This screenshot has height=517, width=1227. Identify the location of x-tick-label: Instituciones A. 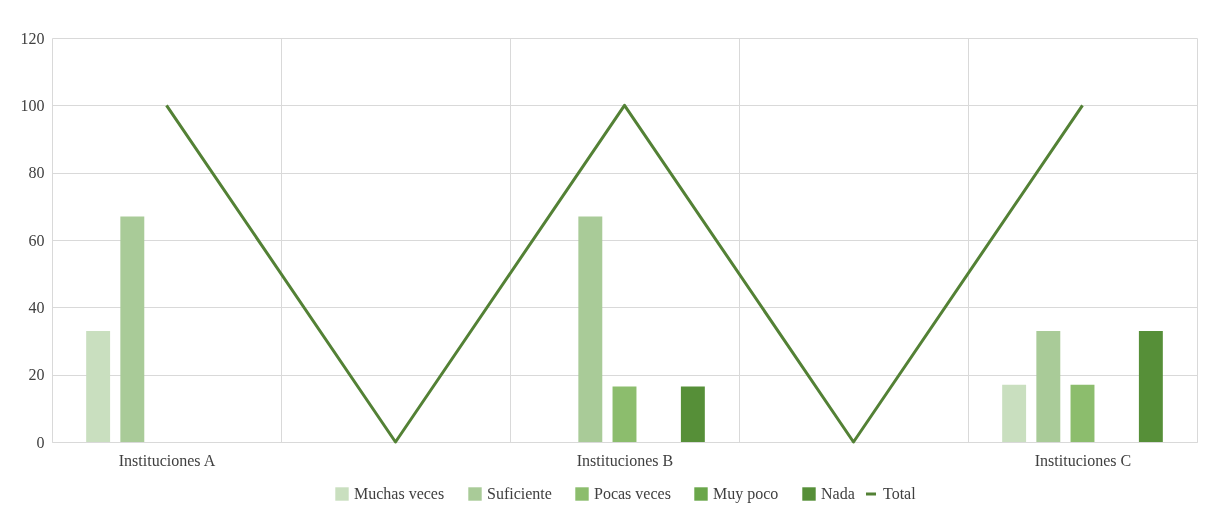
(167, 460).